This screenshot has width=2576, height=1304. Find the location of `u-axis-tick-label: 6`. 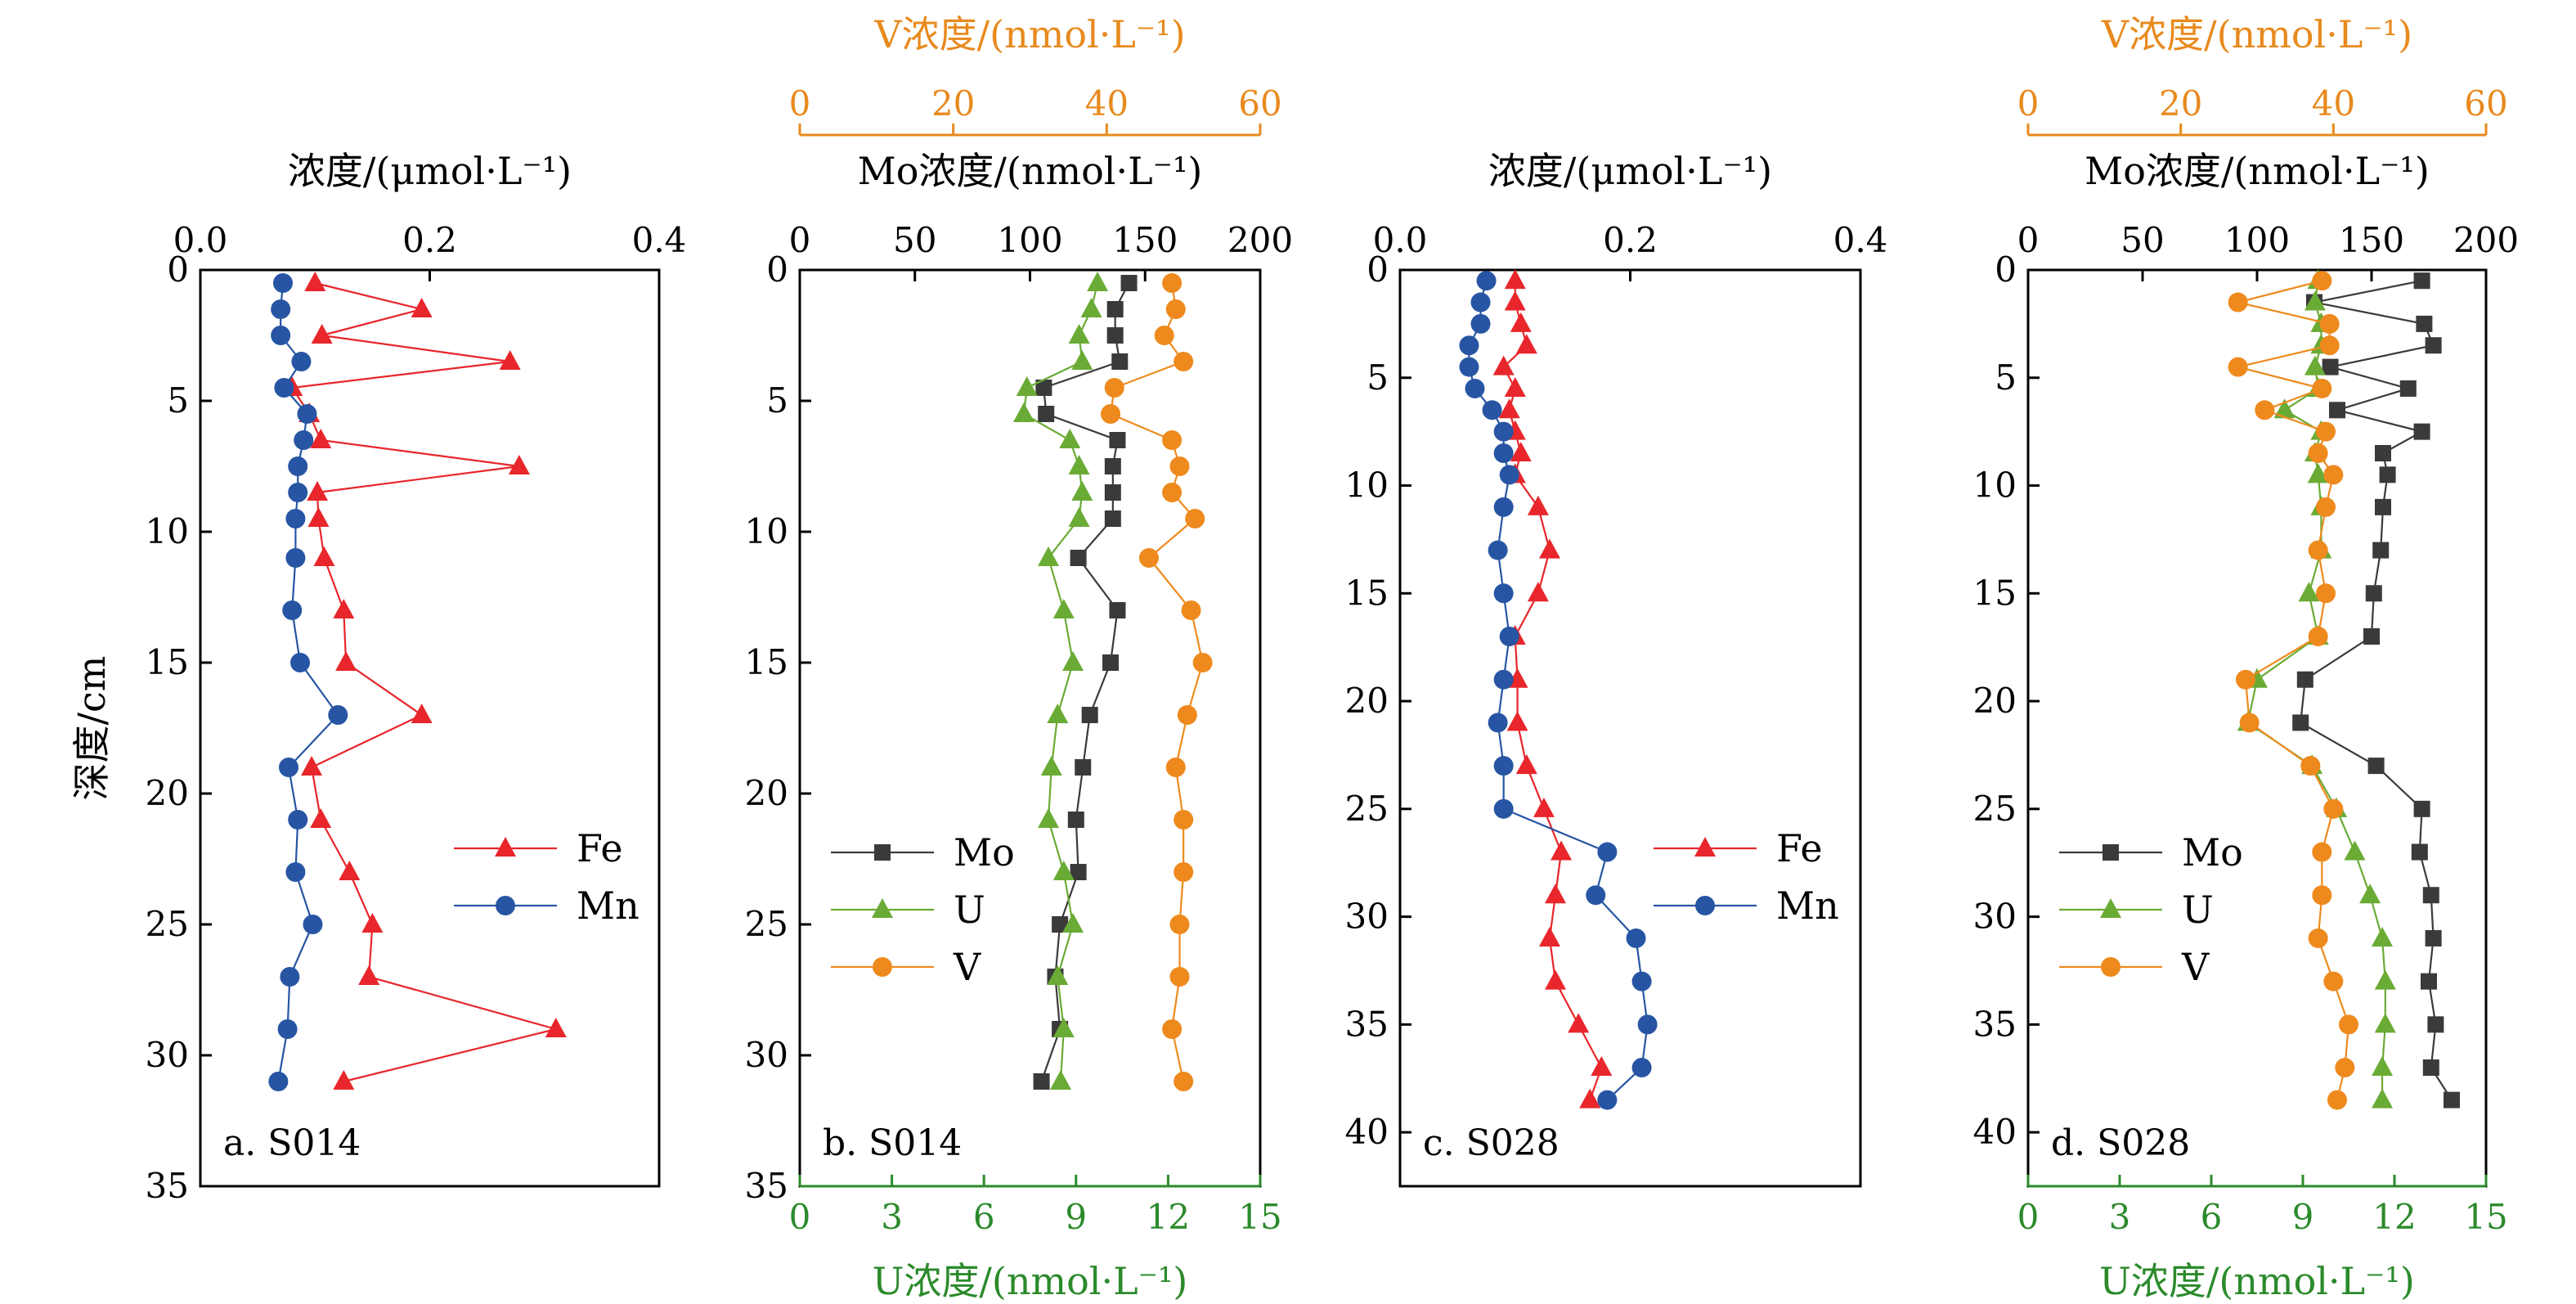

u-axis-tick-label: 6 is located at coordinates (984, 1217).